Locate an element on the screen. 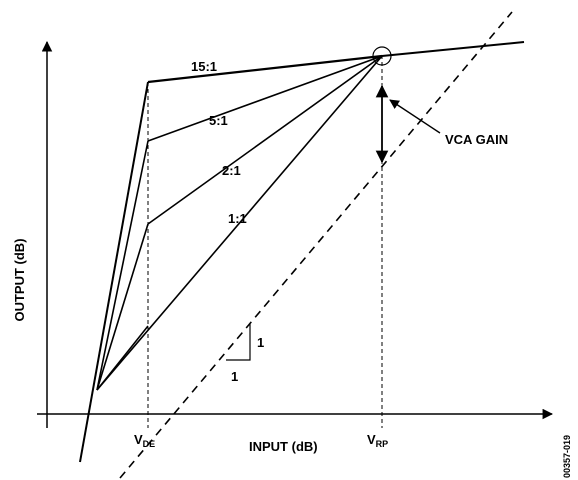 The height and width of the screenshot is (480, 578). ratio-line-15-1-extension is located at coordinates (453, 49).